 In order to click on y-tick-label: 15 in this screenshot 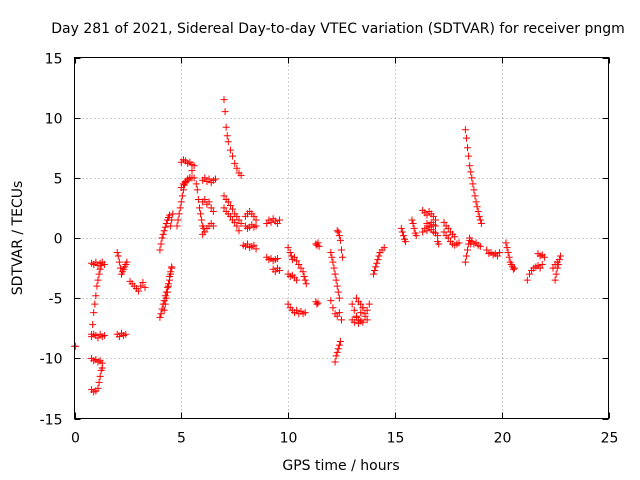, I will do `click(54, 60)`.